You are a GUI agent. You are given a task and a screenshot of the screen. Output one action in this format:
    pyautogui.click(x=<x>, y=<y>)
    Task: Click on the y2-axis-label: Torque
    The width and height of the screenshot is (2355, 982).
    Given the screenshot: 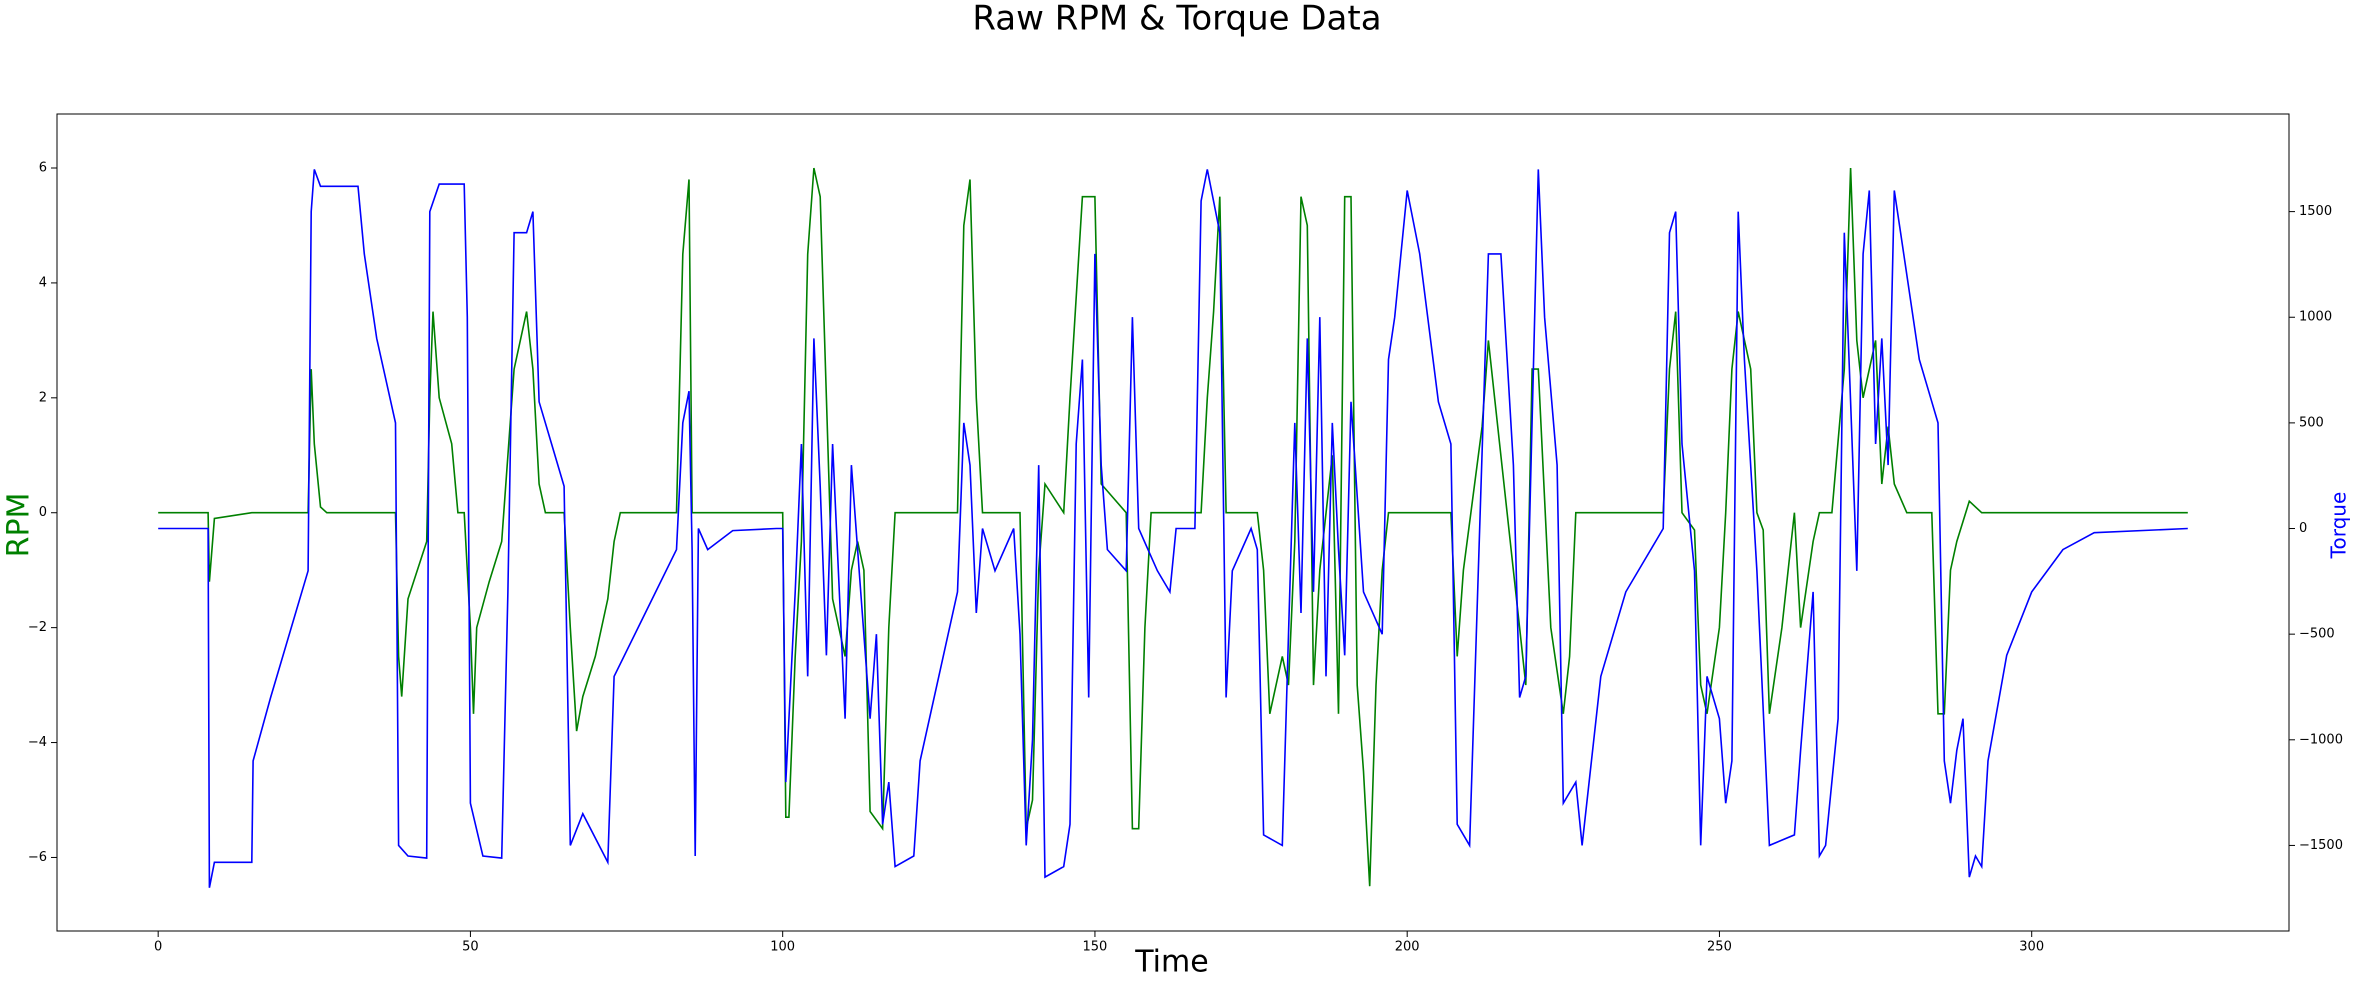 What is the action you would take?
    pyautogui.click(x=2339, y=526)
    